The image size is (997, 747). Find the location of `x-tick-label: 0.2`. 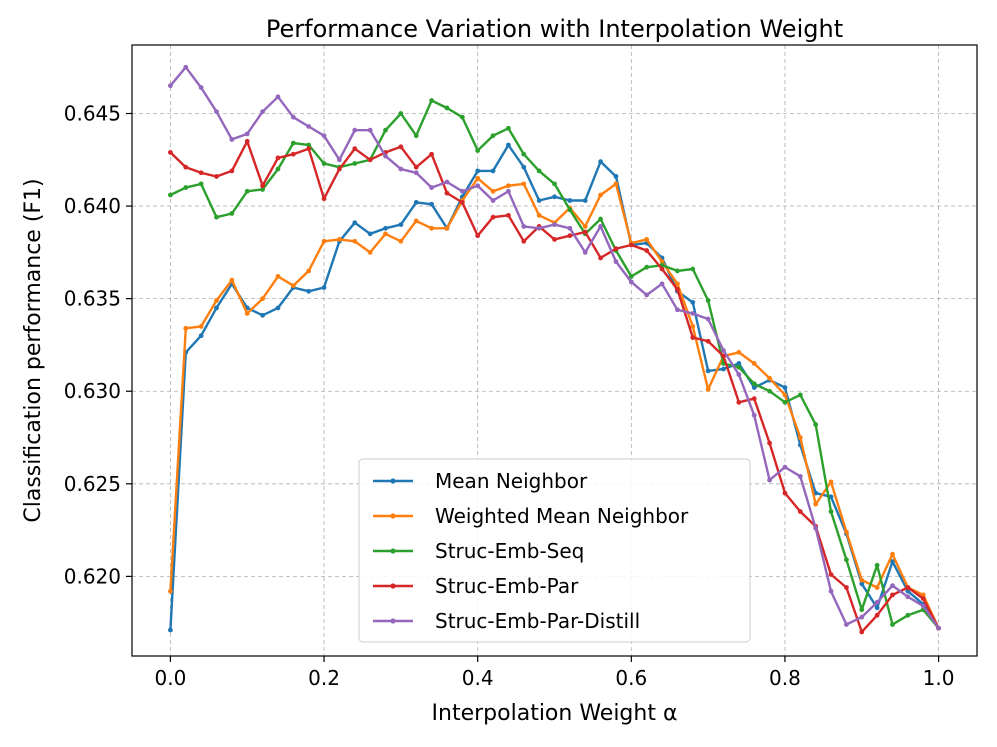

x-tick-label: 0.2 is located at coordinates (324, 678).